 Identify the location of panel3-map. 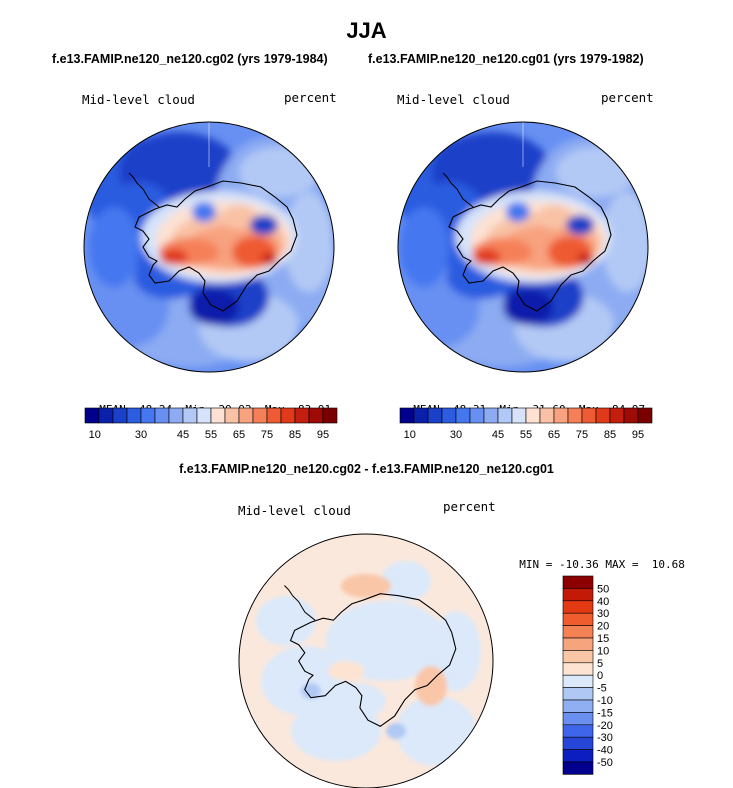
(366, 660).